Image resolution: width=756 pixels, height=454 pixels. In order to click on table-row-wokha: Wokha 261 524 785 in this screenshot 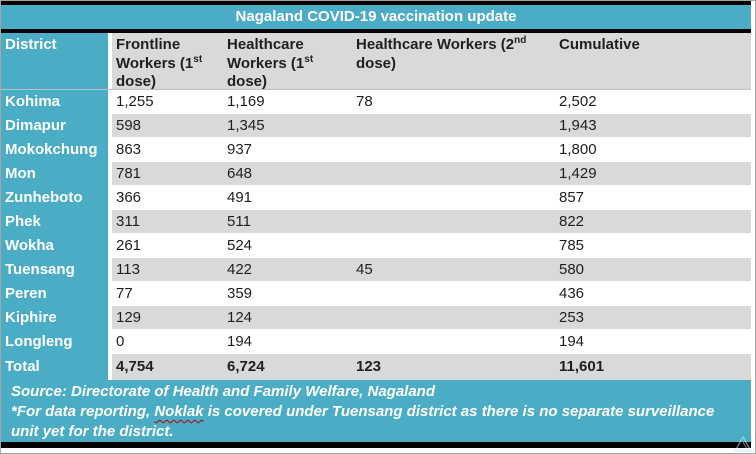, I will do `click(376, 246)`.